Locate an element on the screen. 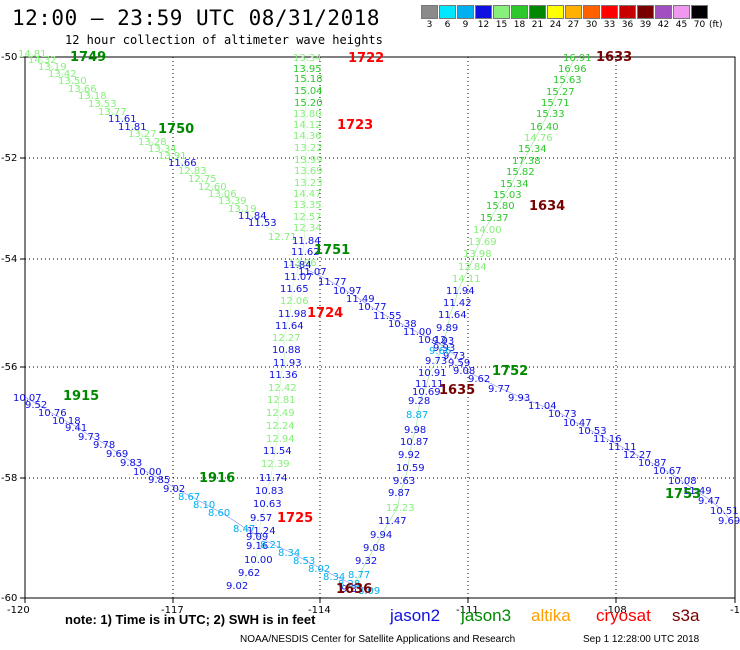 The height and width of the screenshot is (650, 740). swh-value: 15.37 is located at coordinates (494, 218).